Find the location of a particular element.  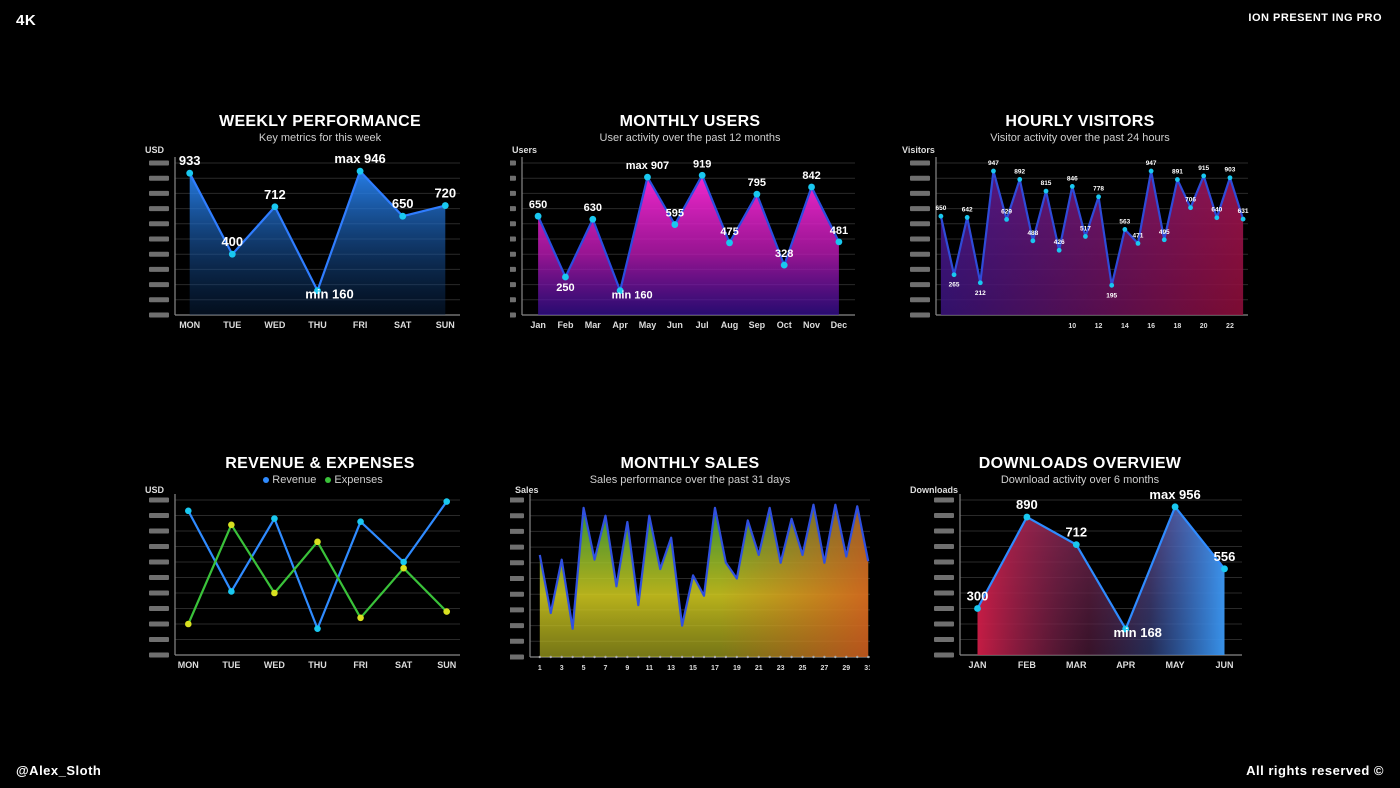

x-tick-label: MAY is located at coordinates (1175, 665).